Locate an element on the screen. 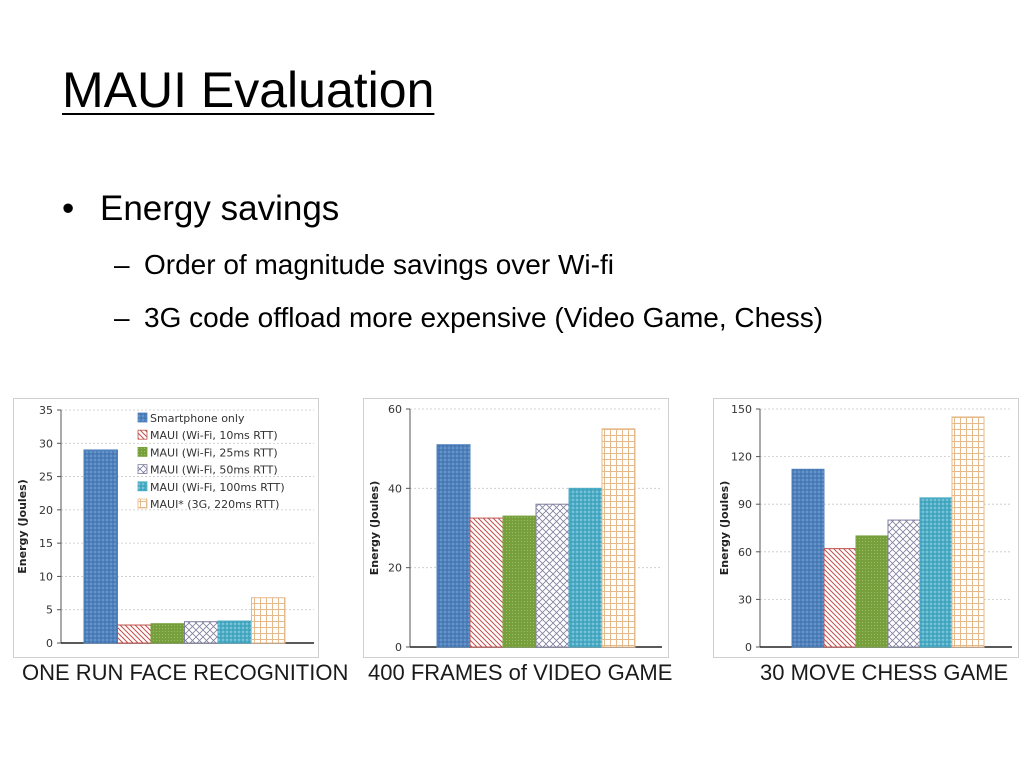  video-game-chart: 0 20 40 60 Energy (Joules) is located at coordinates (515, 528).